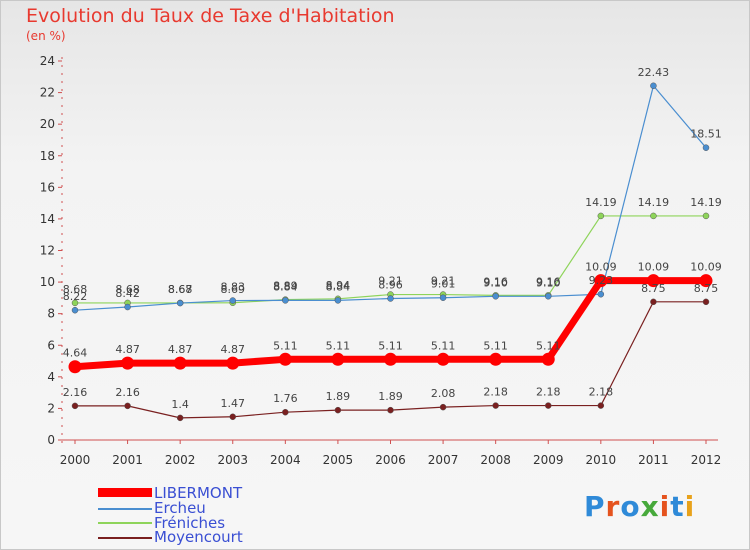 Image resolution: width=750 pixels, height=550 pixels. I want to click on data-label-1: 8.42, so click(127, 293).